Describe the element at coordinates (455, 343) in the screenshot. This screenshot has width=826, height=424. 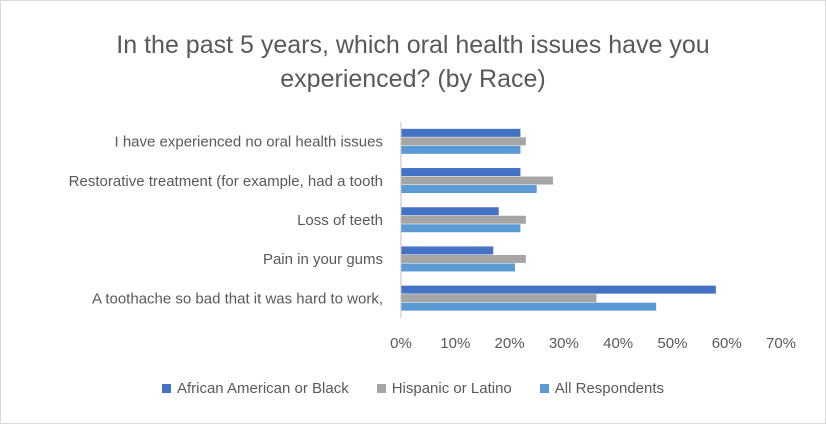
I see `x-tick-label: 10%` at that location.